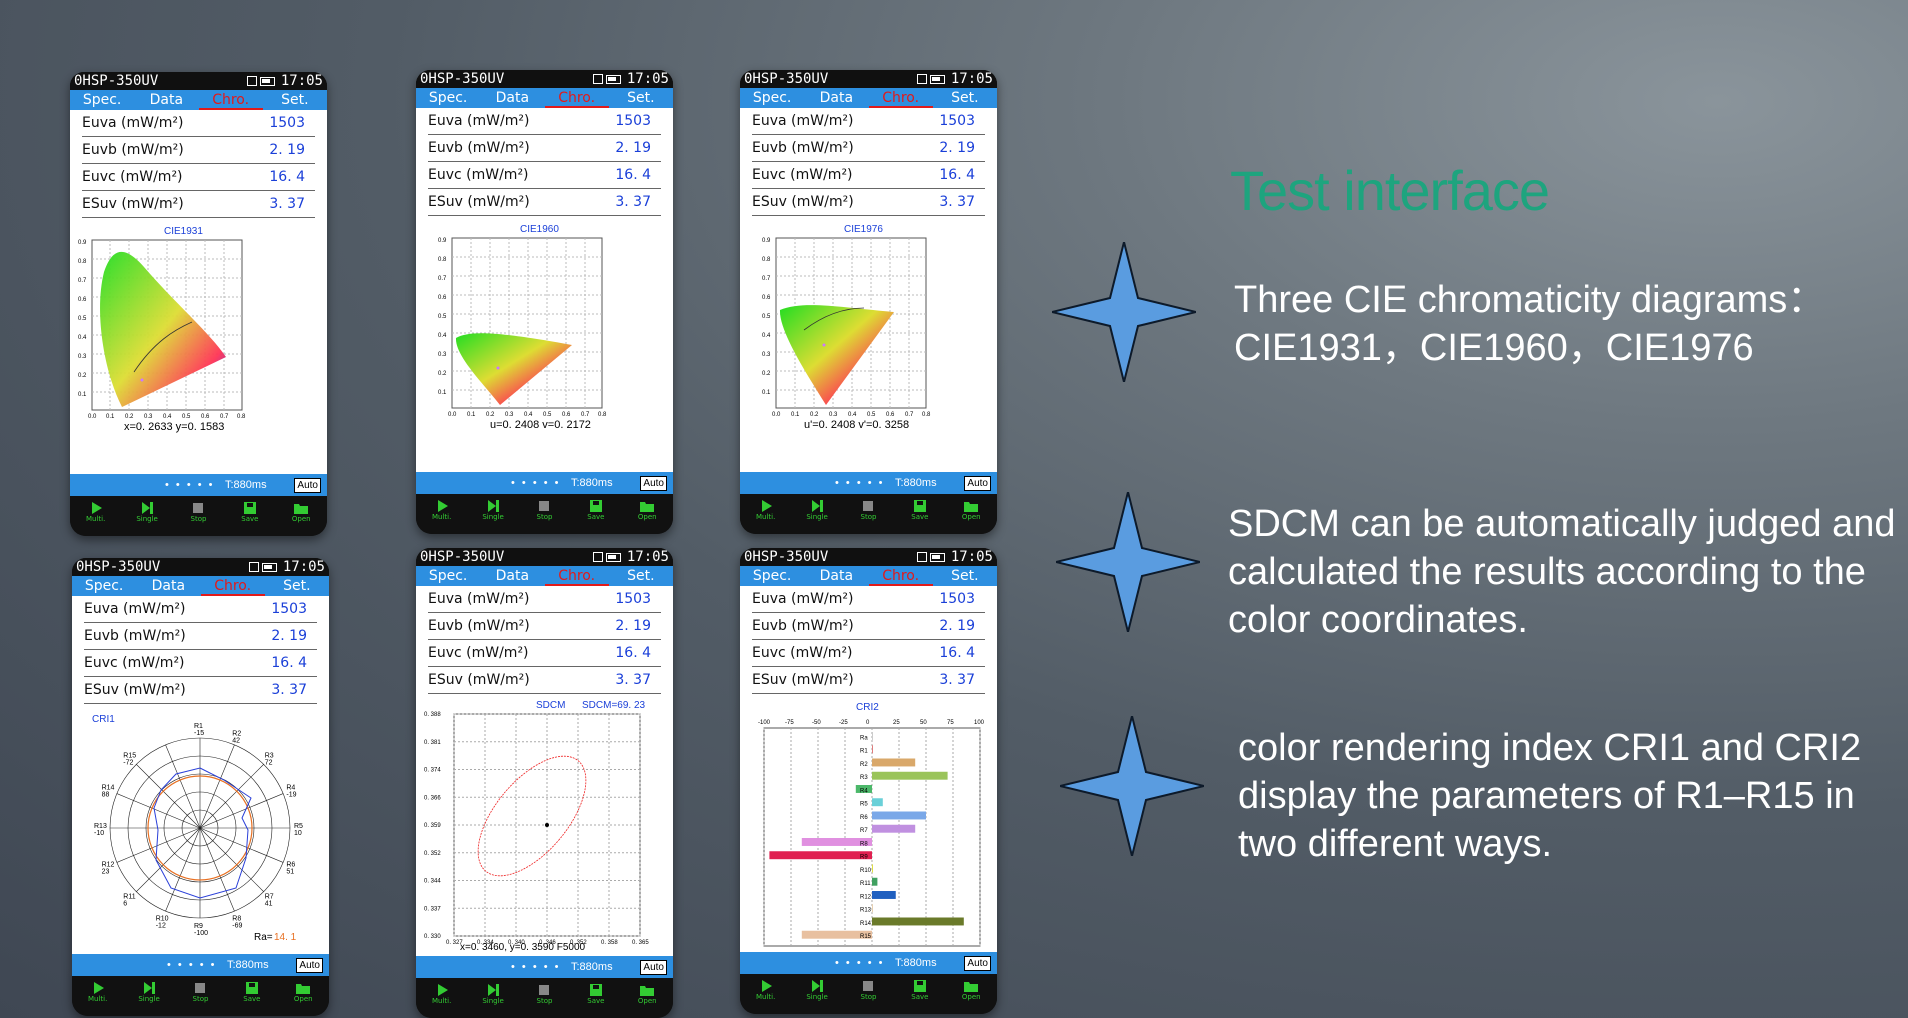  I want to click on measurement-label: ESuv (mW/m²), so click(803, 202).